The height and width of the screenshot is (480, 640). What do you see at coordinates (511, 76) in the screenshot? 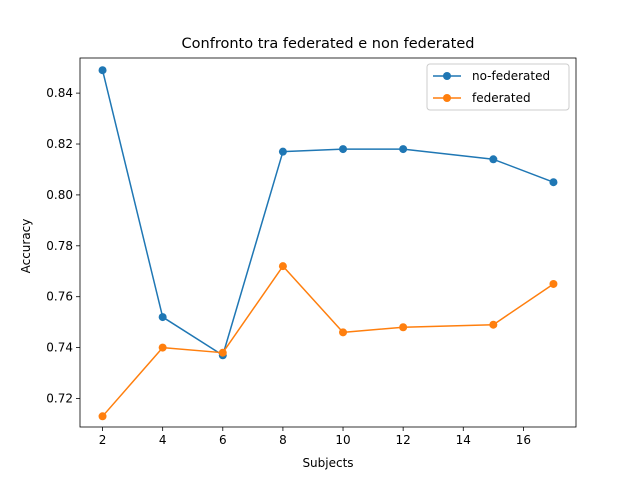
I see `legend-label-no-federated: no-federated` at bounding box center [511, 76].